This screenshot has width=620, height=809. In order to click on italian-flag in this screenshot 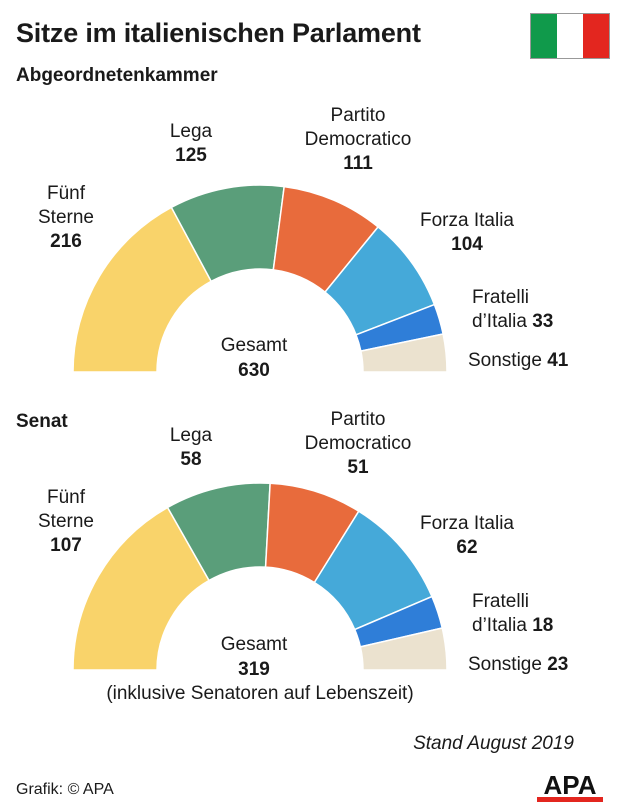, I will do `click(570, 36)`.